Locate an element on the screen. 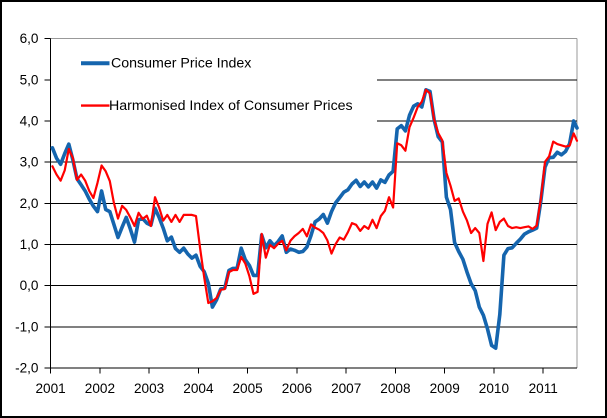 Image resolution: width=607 pixels, height=418 pixels. svg-text: 2008 is located at coordinates (395, 388).